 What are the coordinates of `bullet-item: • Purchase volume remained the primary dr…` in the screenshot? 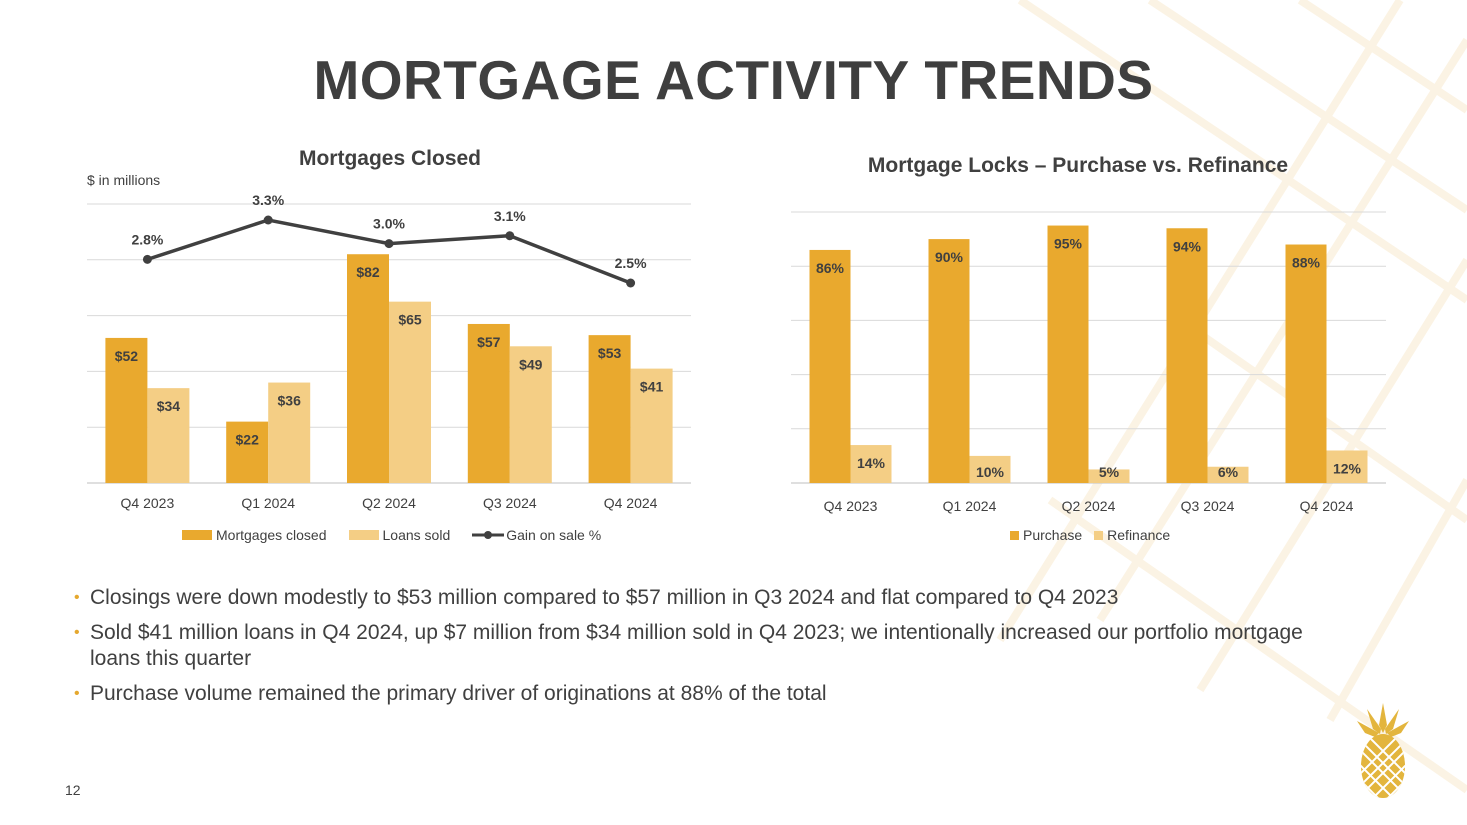 It's located at (704, 694).